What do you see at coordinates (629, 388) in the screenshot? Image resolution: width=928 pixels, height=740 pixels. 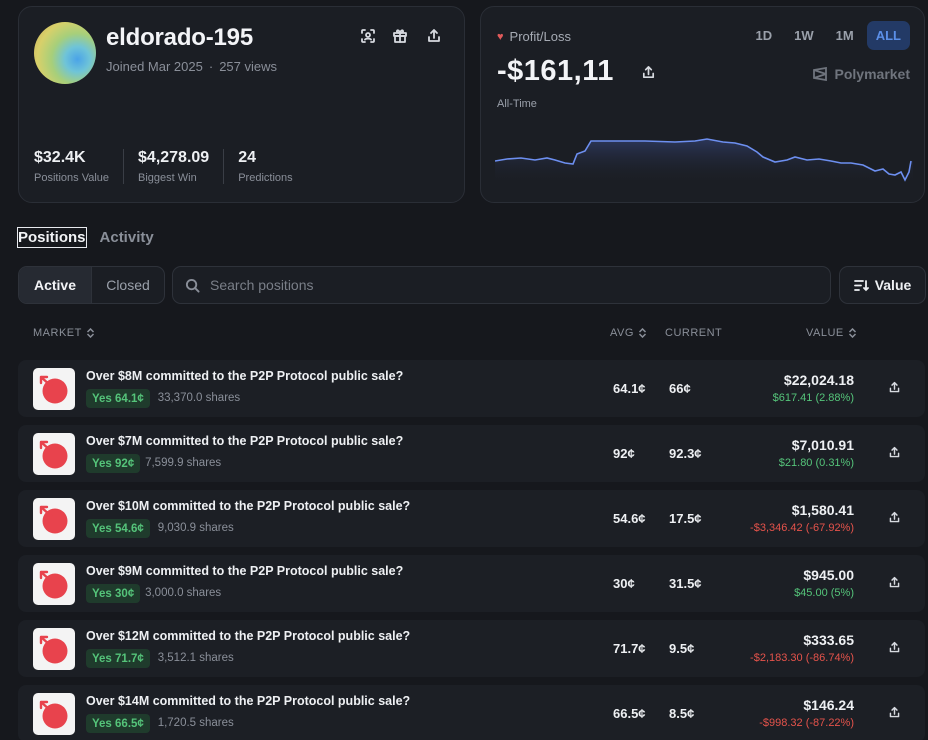 I see `avg-price: 64.1¢` at bounding box center [629, 388].